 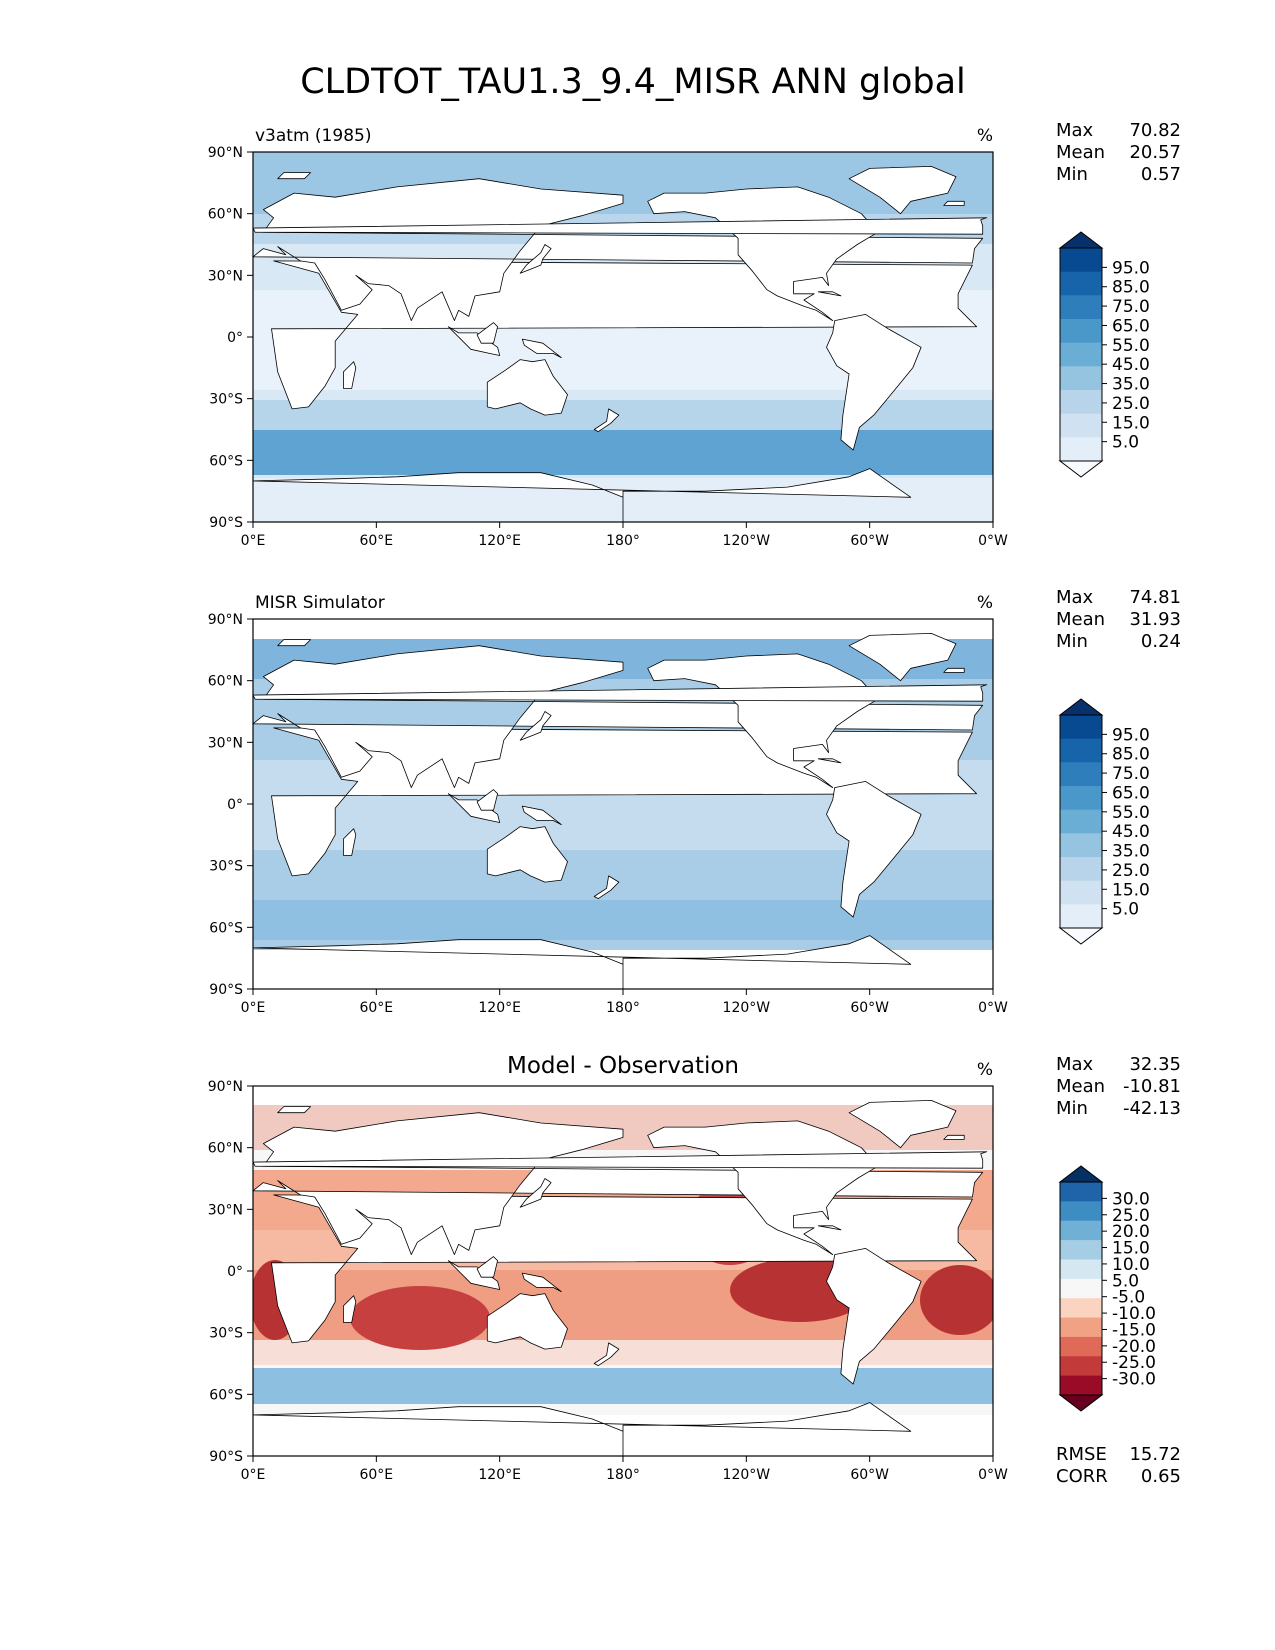 I want to click on lat-tick-label: 60°S, so click(x=226, y=461).